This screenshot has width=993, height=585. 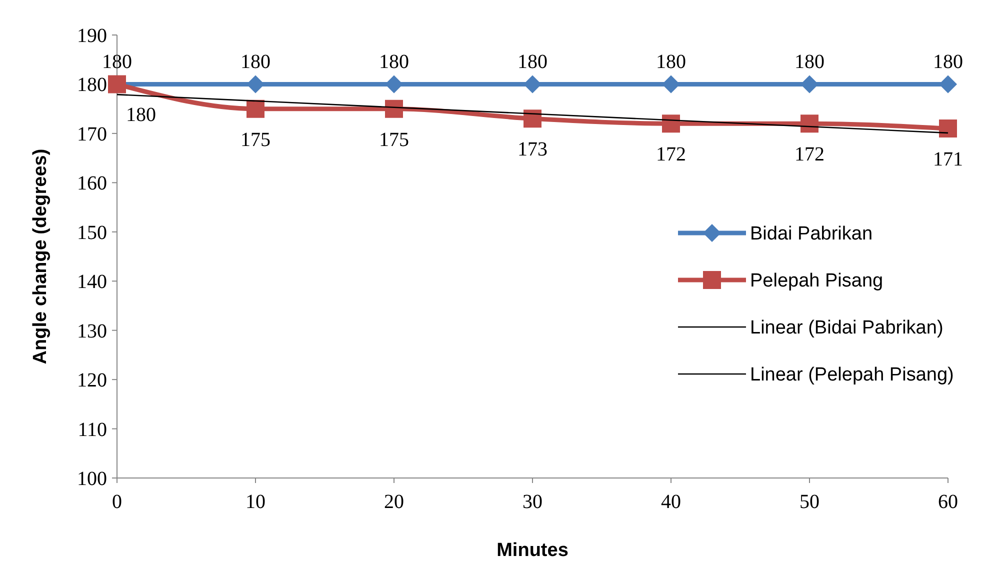 What do you see at coordinates (256, 502) in the screenshot?
I see `x-tick-label: 10` at bounding box center [256, 502].